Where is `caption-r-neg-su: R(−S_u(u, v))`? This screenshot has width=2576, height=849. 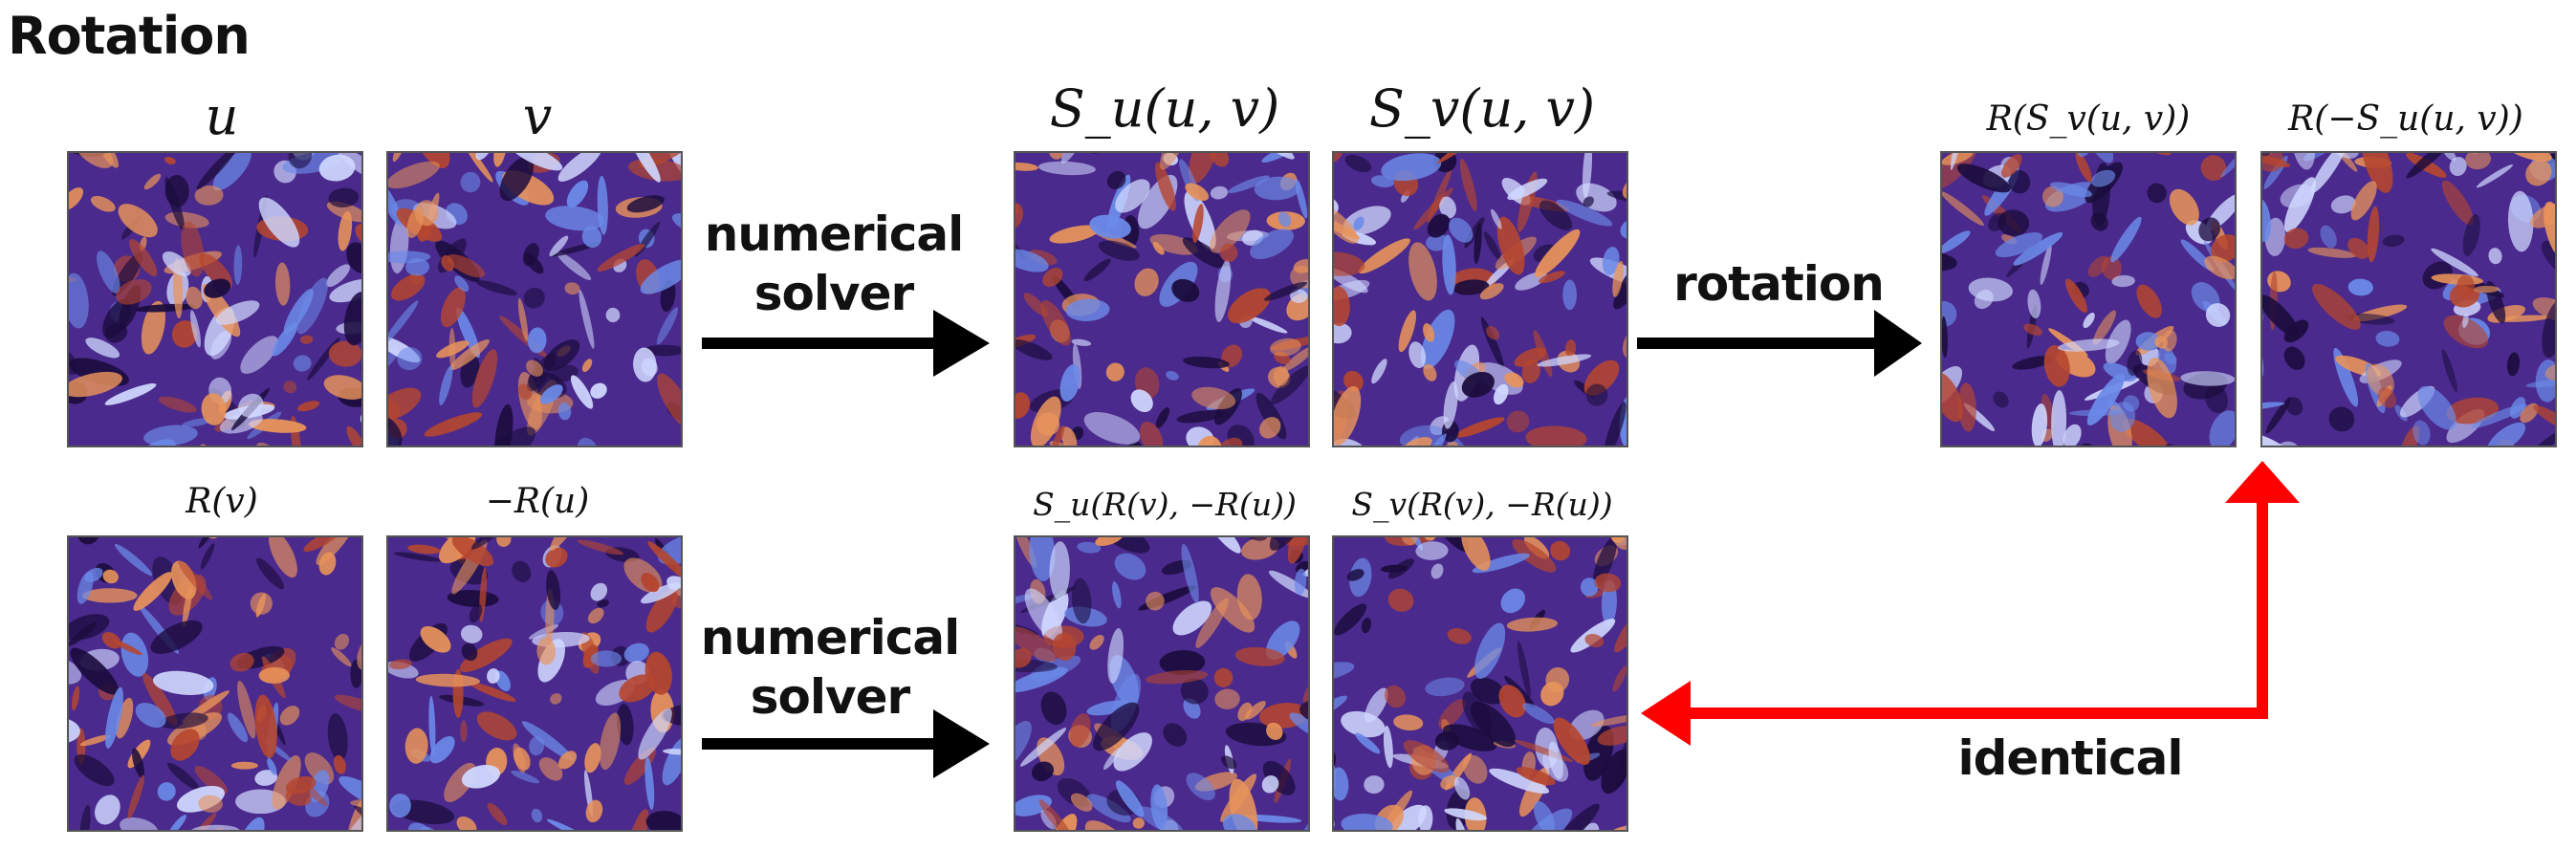 caption-r-neg-su: R(−S_u(u, v)) is located at coordinates (2405, 119).